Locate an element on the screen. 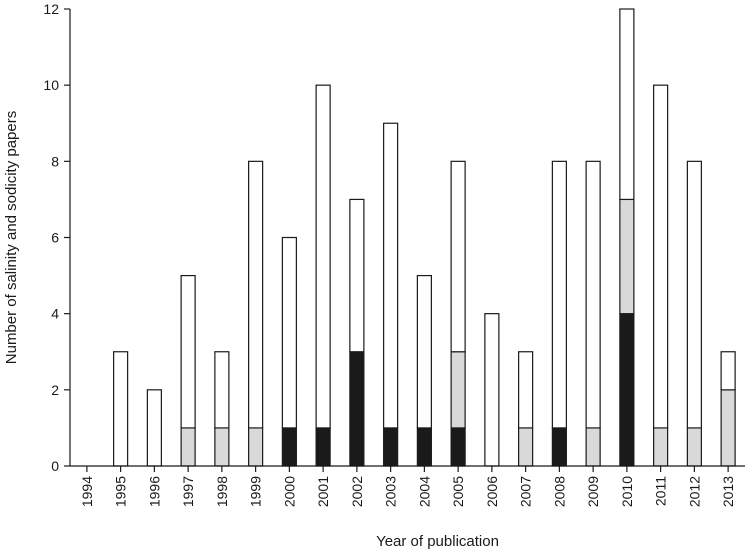  bar-segment-2005-s1 is located at coordinates (458, 390).